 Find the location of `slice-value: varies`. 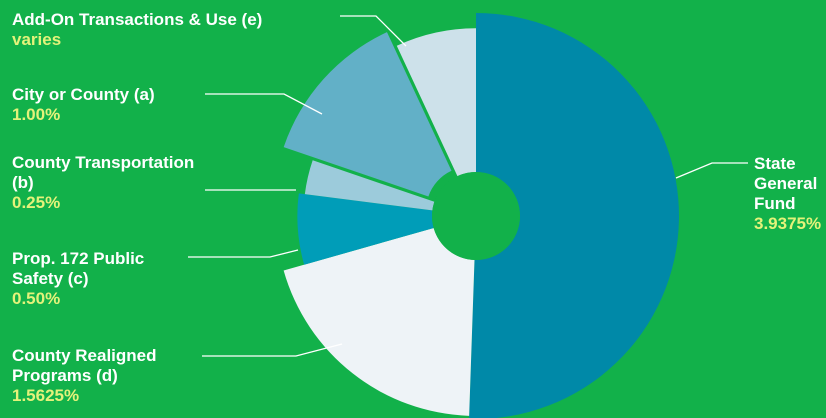

slice-value: varies is located at coordinates (37, 39).